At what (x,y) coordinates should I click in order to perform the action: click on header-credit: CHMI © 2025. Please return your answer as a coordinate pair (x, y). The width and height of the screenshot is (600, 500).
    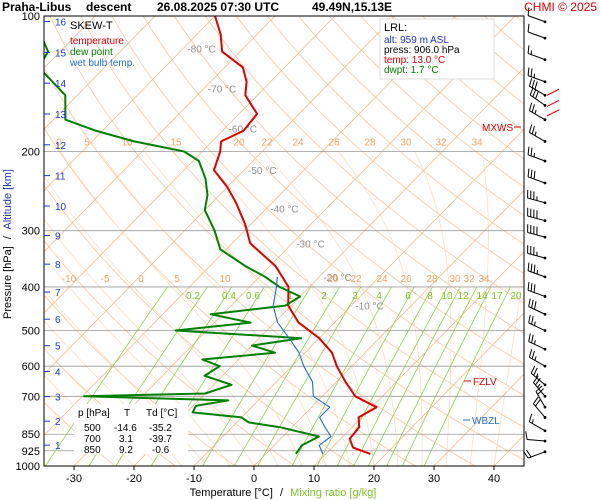
    Looking at the image, I should click on (560, 7).